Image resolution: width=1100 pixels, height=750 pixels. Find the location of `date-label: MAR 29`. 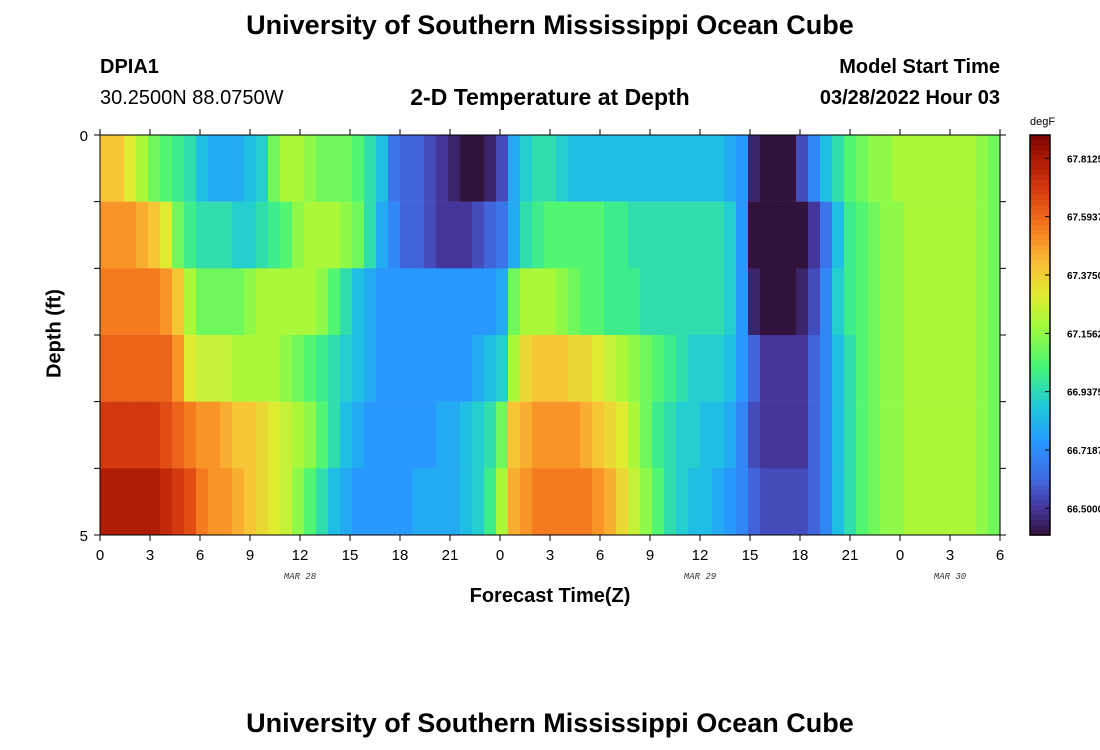

date-label: MAR 29 is located at coordinates (700, 577).